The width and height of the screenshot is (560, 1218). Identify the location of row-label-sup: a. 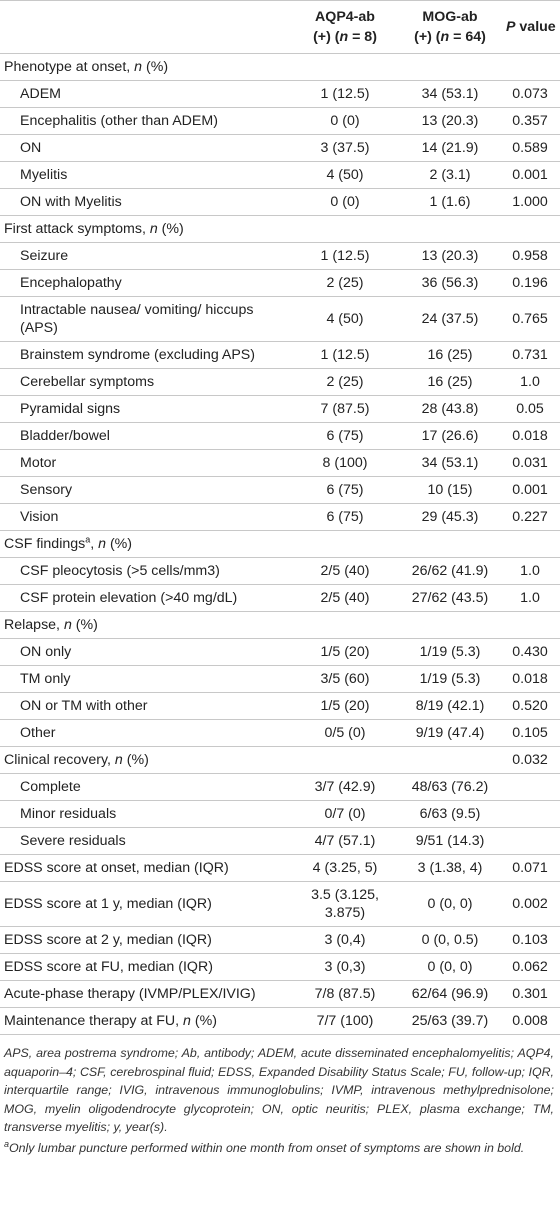
(88, 539).